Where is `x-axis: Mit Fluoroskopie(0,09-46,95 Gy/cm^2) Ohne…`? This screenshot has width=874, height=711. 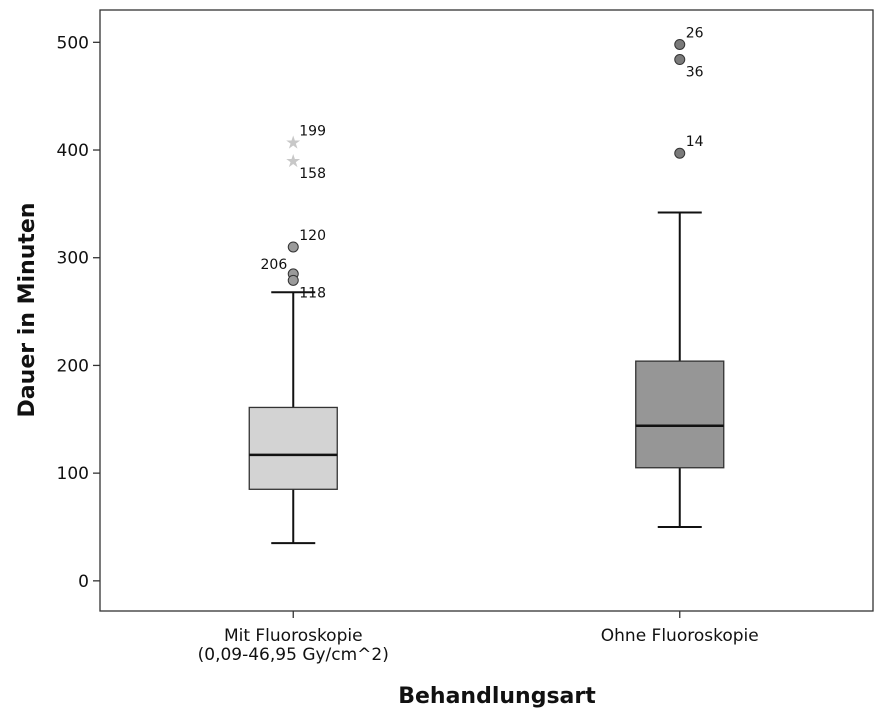 x-axis: Mit Fluoroskopie(0,09-46,95 Gy/cm^2) Ohne… is located at coordinates (478, 638).